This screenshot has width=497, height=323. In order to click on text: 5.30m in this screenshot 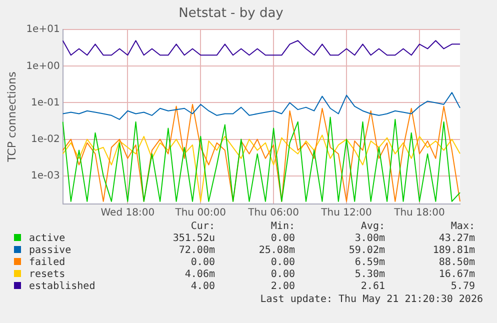, I will do `click(369, 275)`.